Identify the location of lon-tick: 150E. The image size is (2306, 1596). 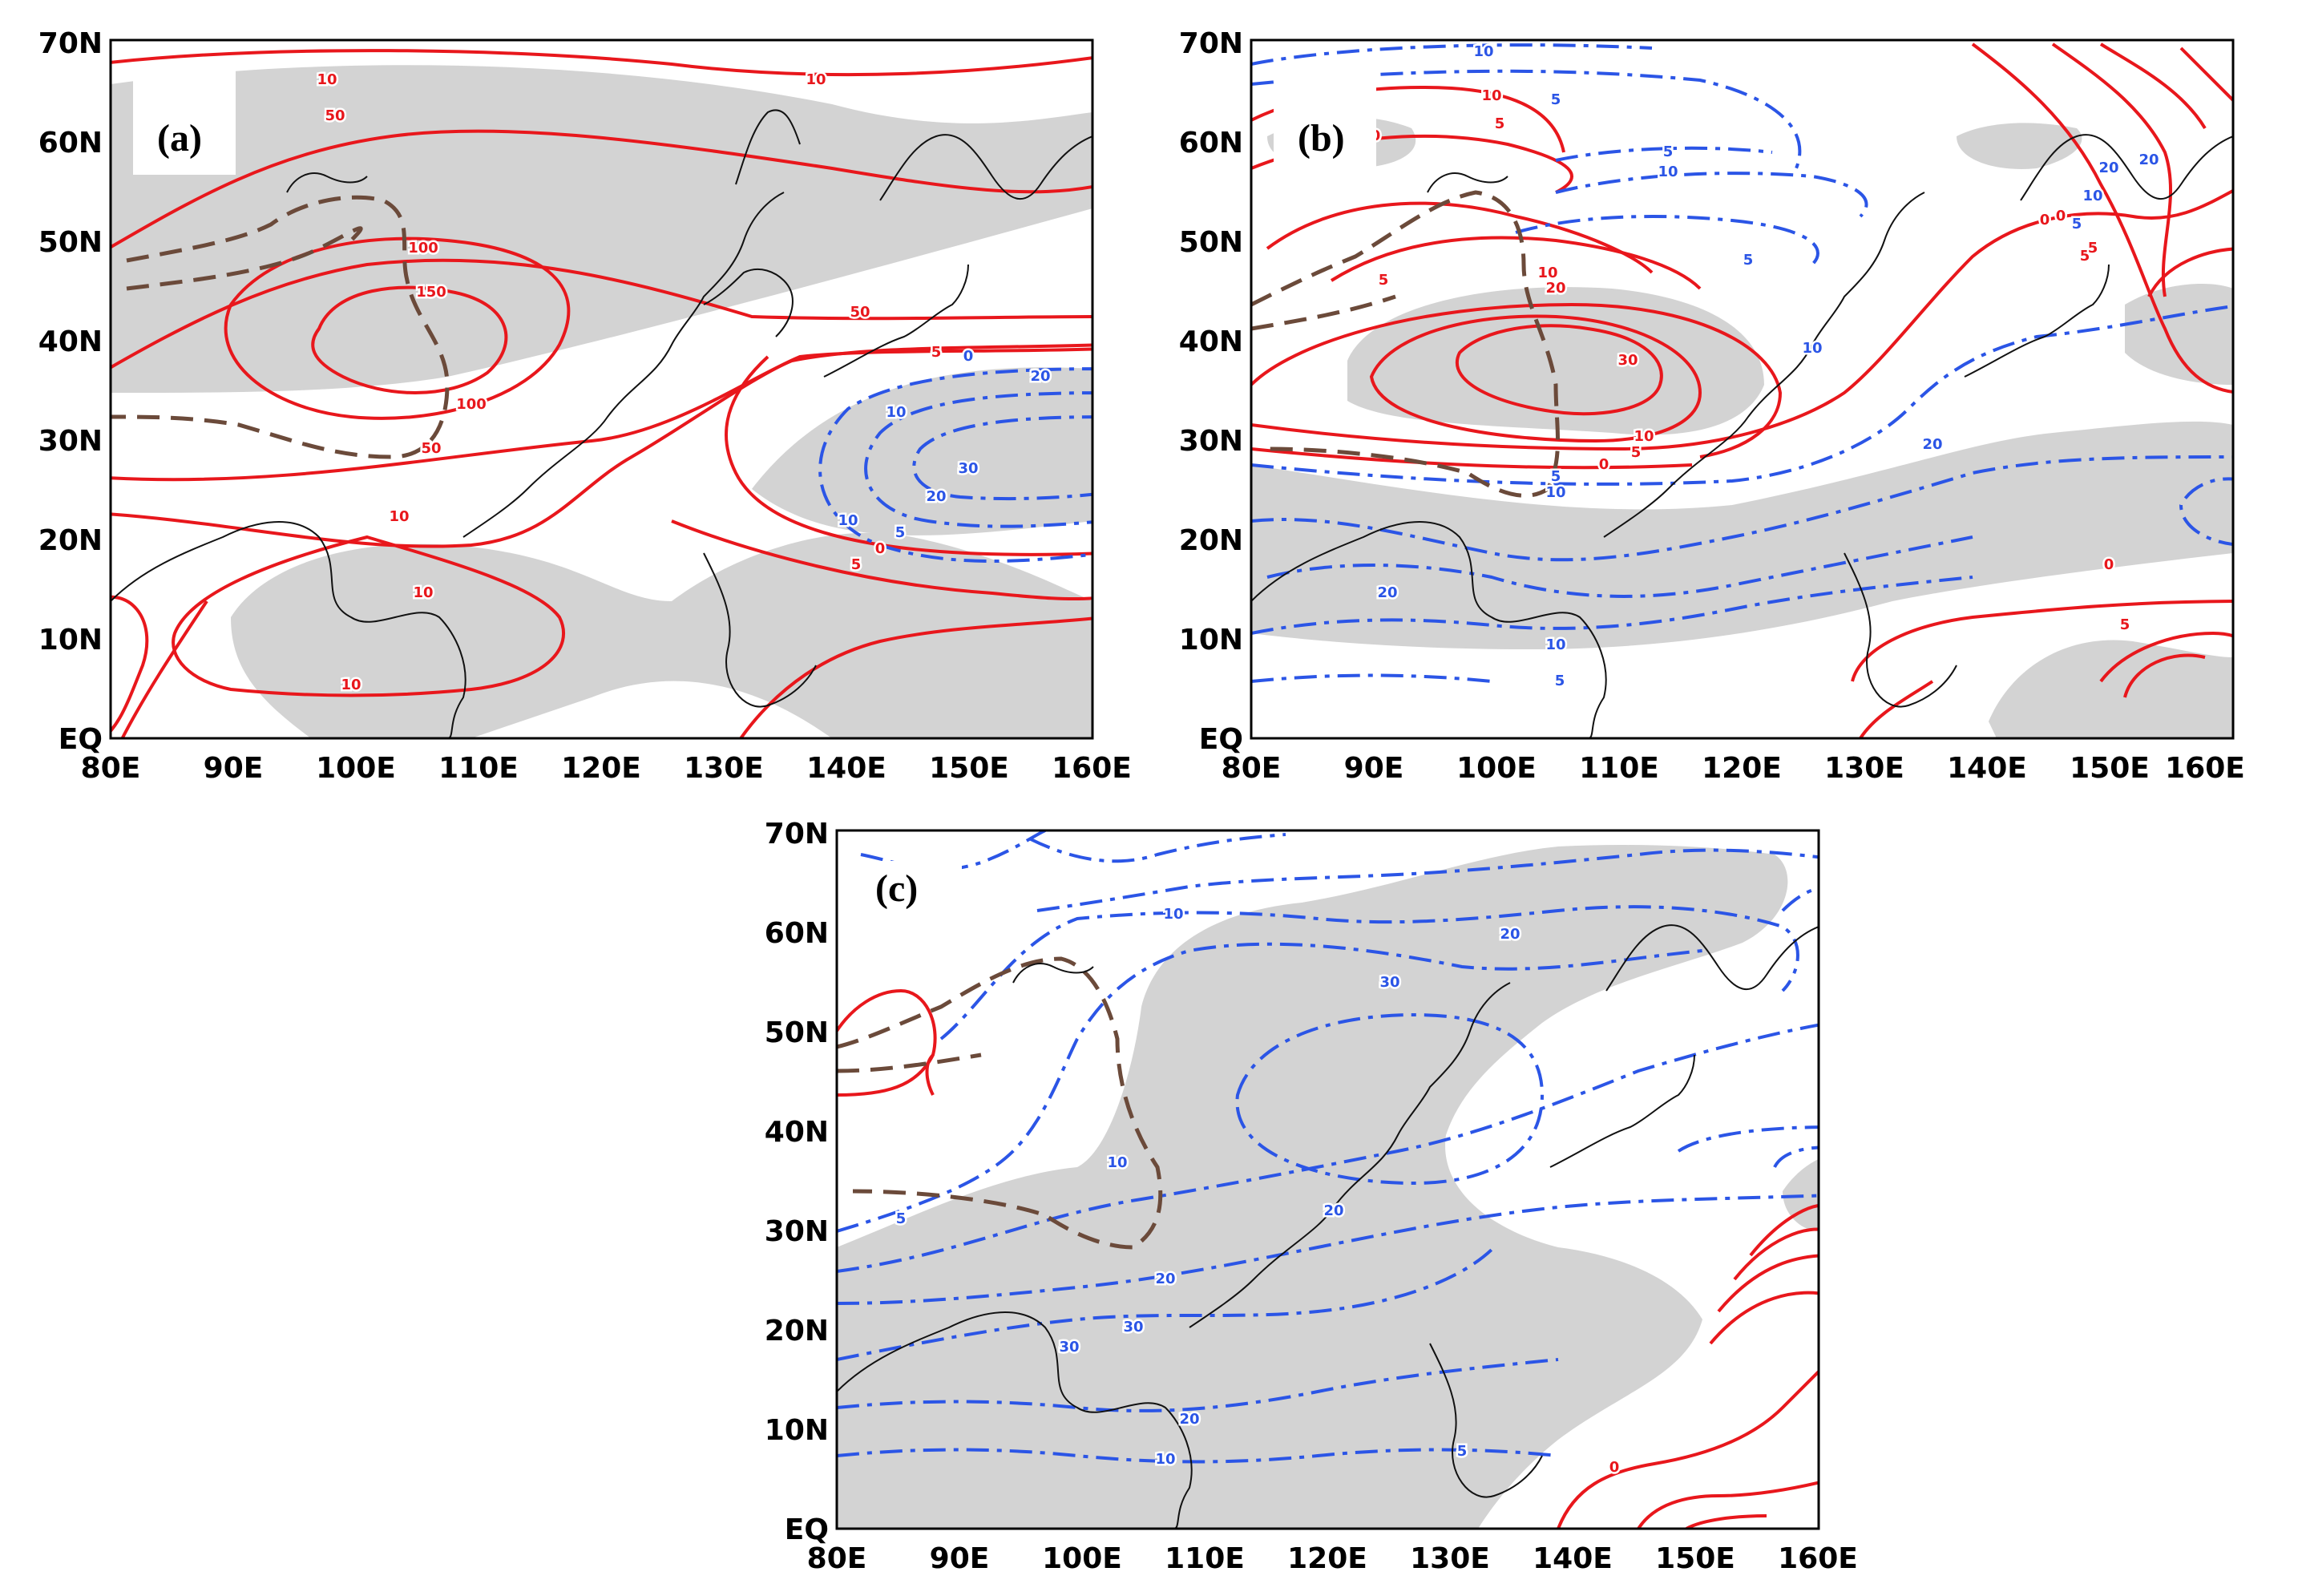
(1695, 1558).